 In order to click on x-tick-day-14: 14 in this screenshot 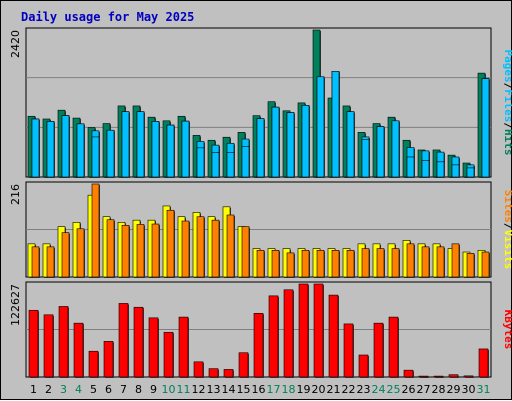, I will do `click(229, 389)`.